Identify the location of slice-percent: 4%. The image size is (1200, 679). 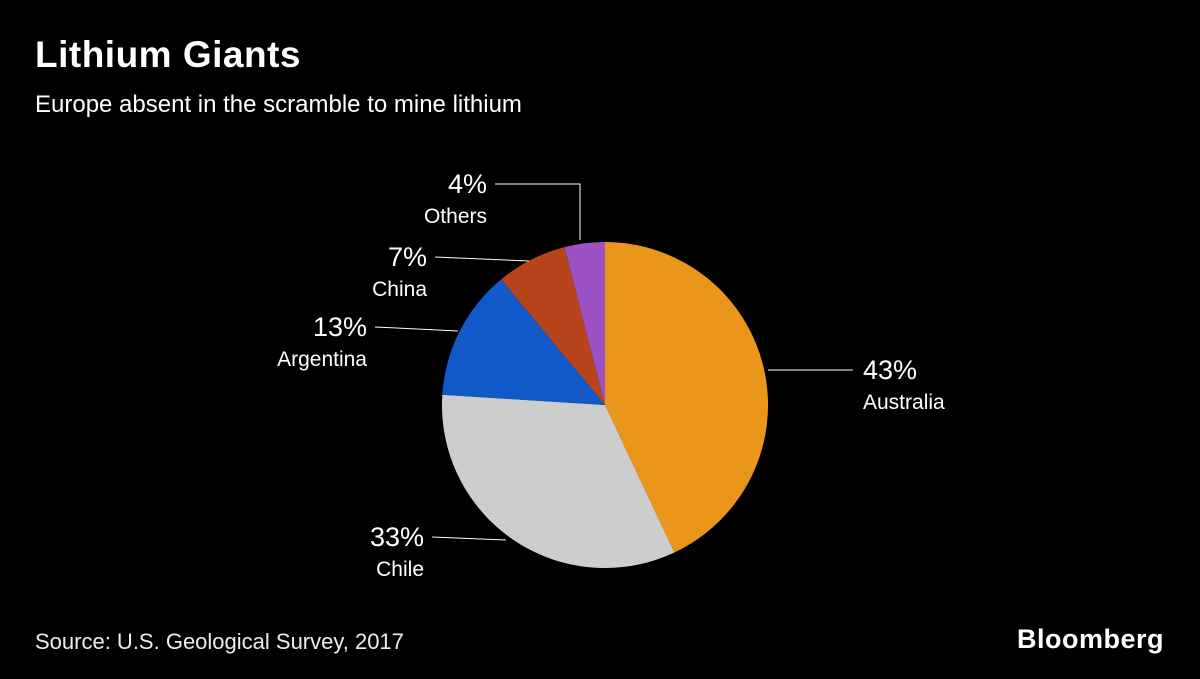
(467, 184).